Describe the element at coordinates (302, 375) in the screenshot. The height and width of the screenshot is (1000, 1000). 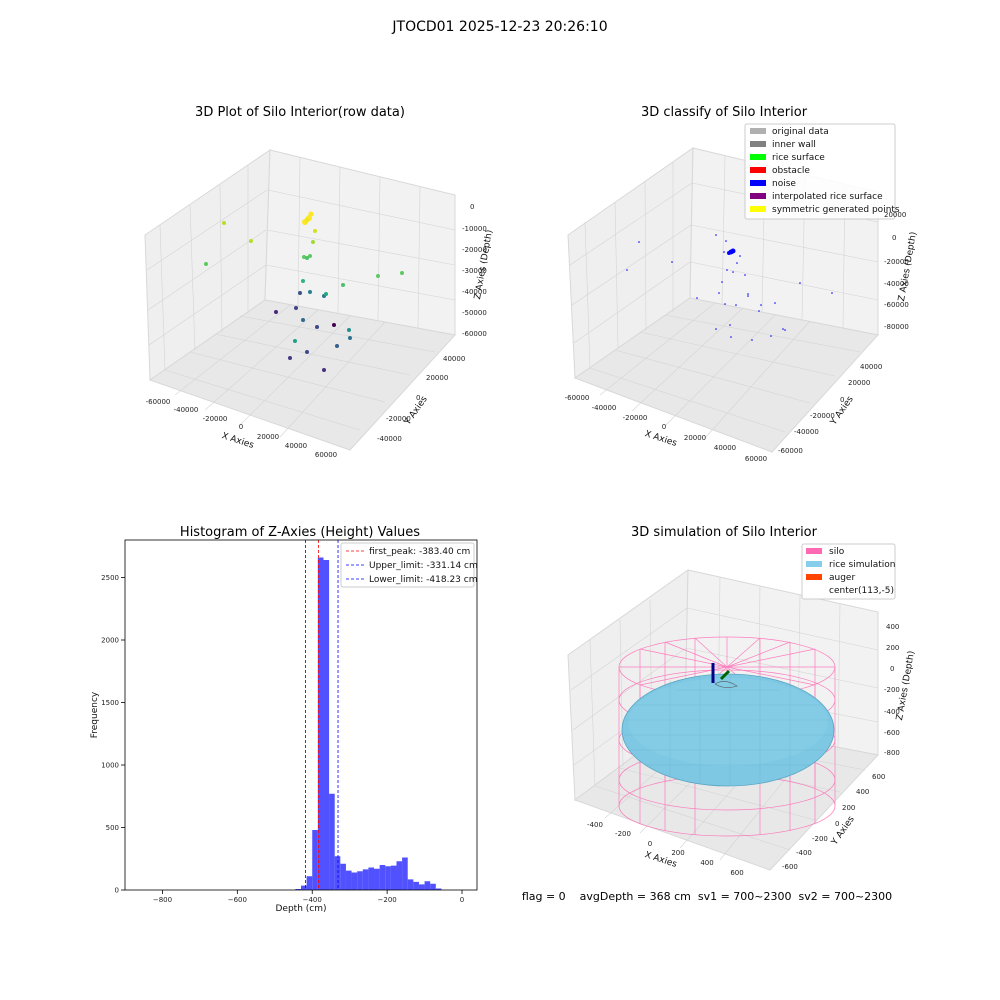
I see `raw-floor-pane` at that location.